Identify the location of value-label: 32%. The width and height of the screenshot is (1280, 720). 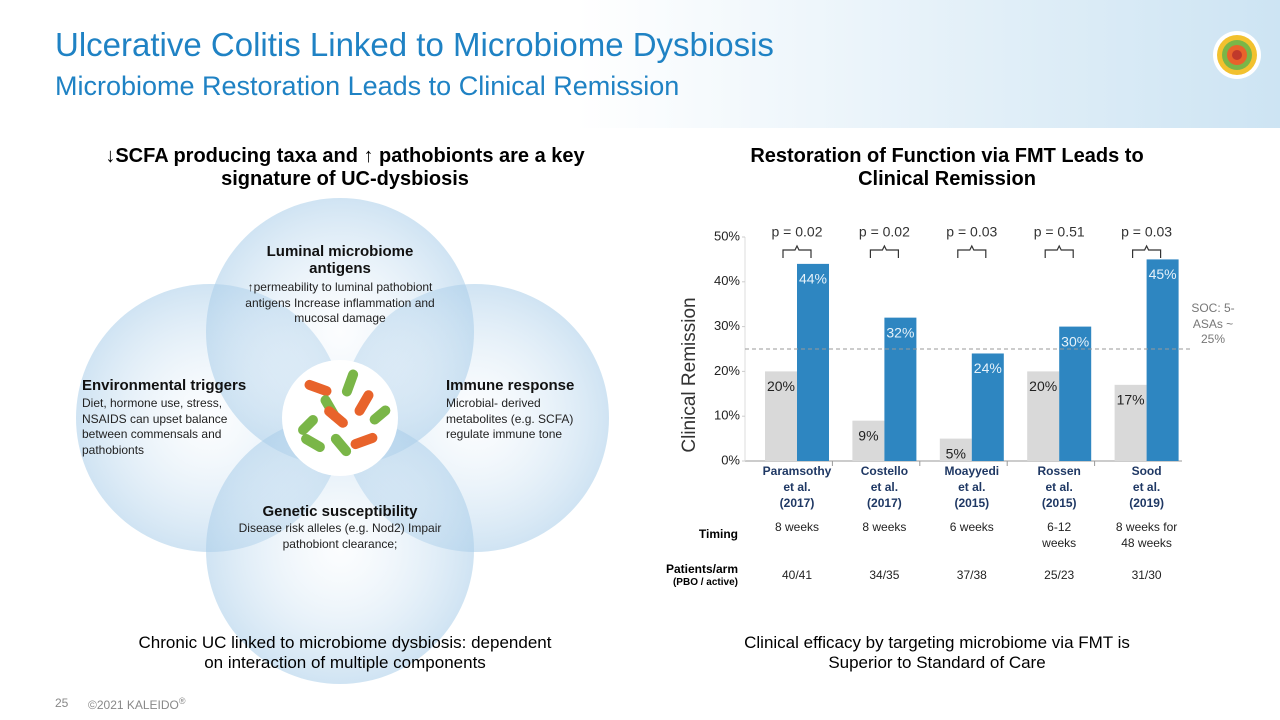
(900, 332).